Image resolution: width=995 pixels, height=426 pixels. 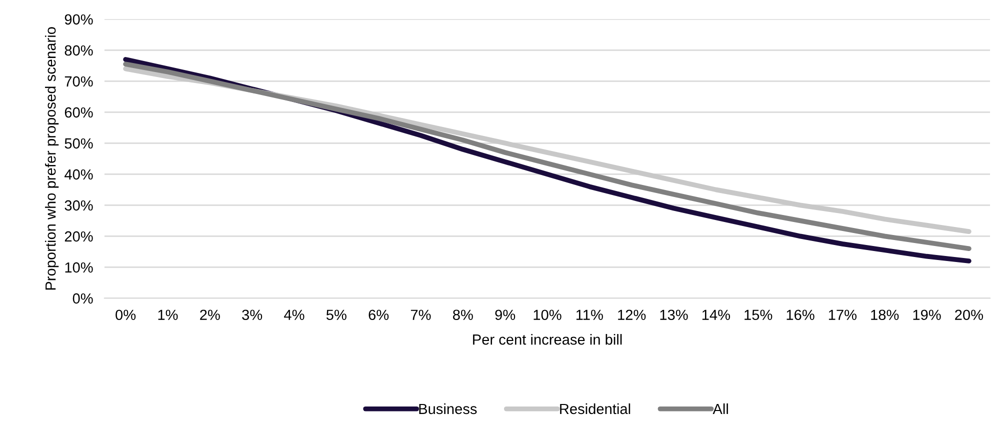 What do you see at coordinates (78, 81) in the screenshot?
I see `y-tick-label: 70%` at bounding box center [78, 81].